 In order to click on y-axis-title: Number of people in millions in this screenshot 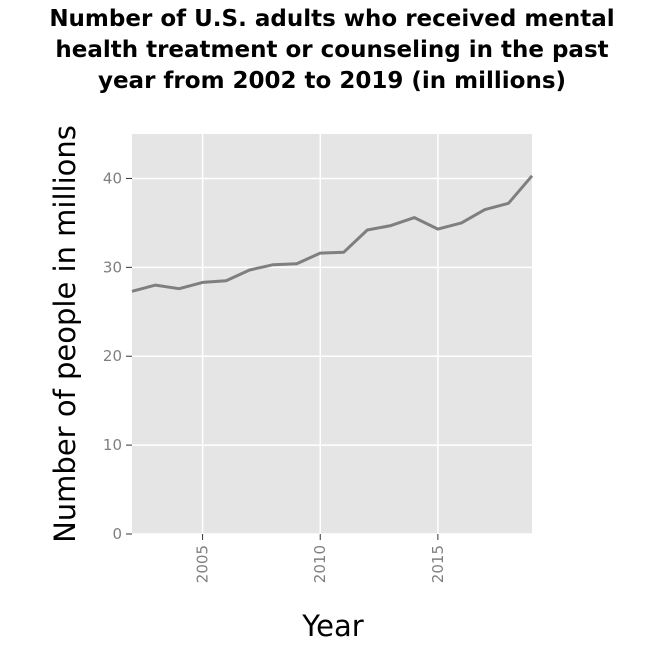, I will do `click(65, 334)`.